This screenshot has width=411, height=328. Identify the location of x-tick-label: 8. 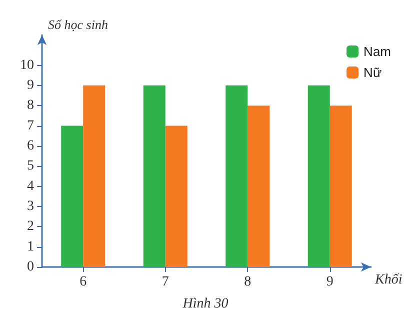
(248, 282).